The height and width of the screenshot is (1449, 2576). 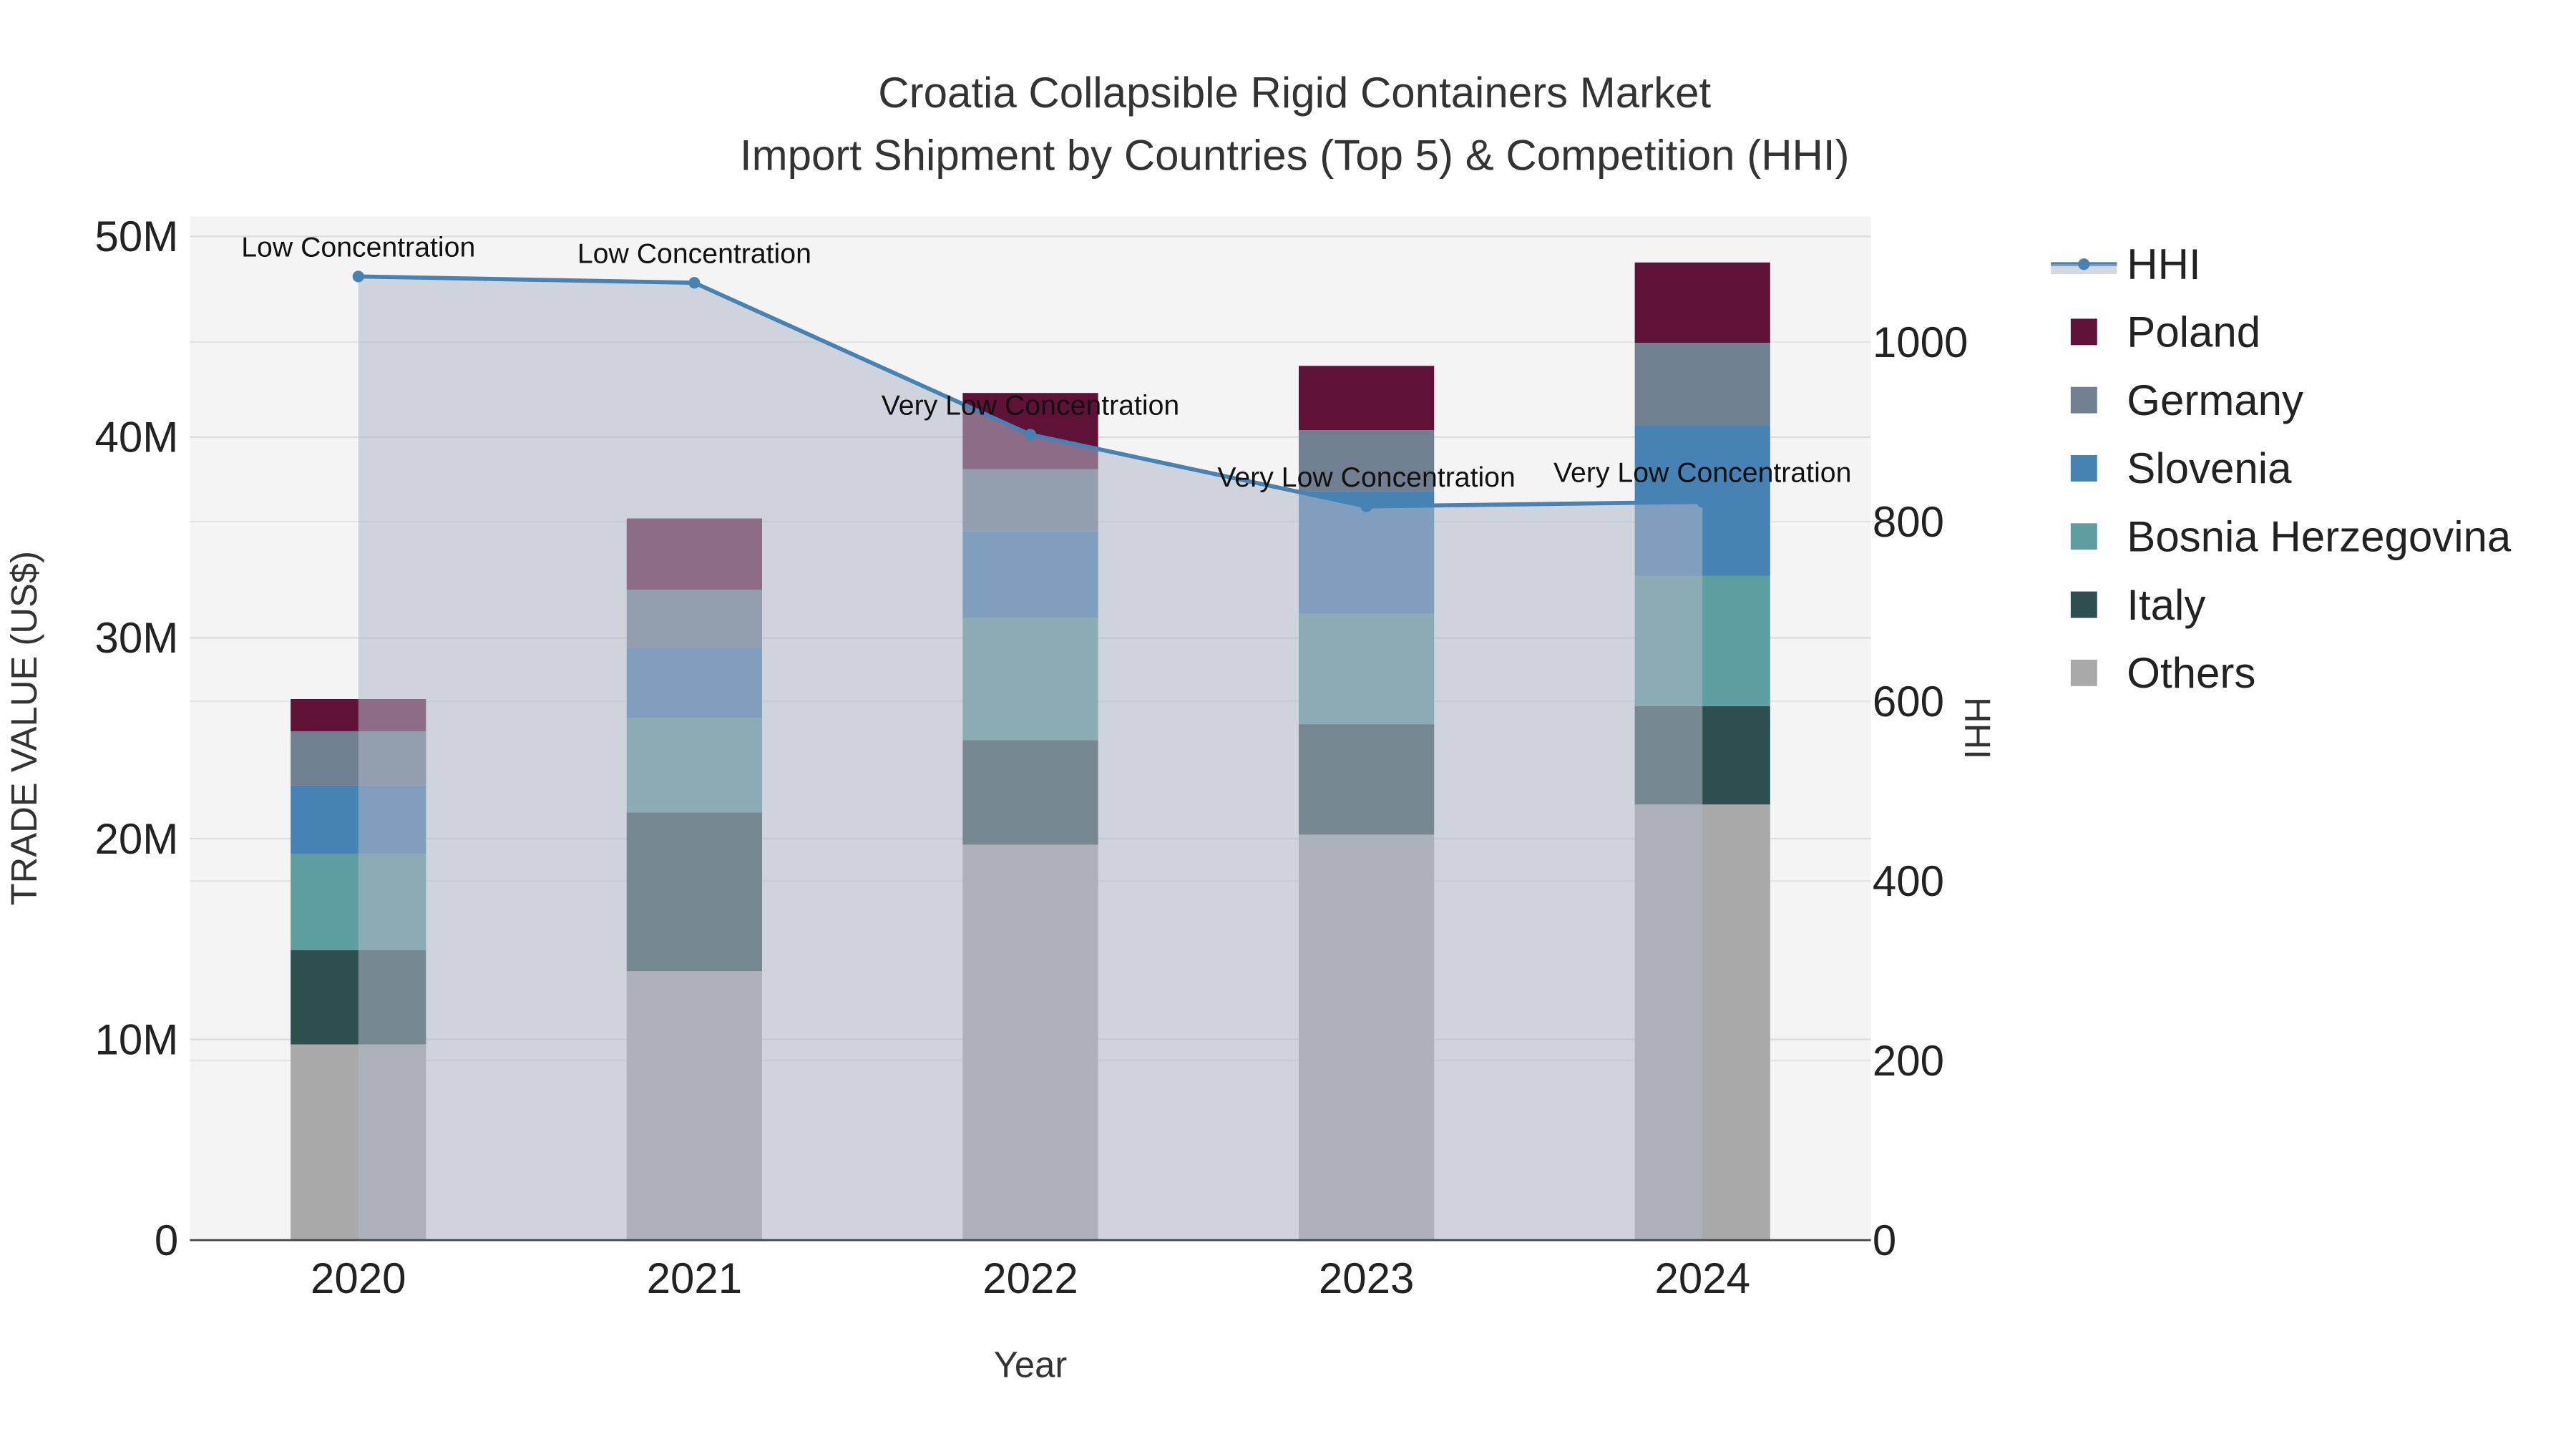 What do you see at coordinates (137, 1039) in the screenshot?
I see `y-tick-label: 10M` at bounding box center [137, 1039].